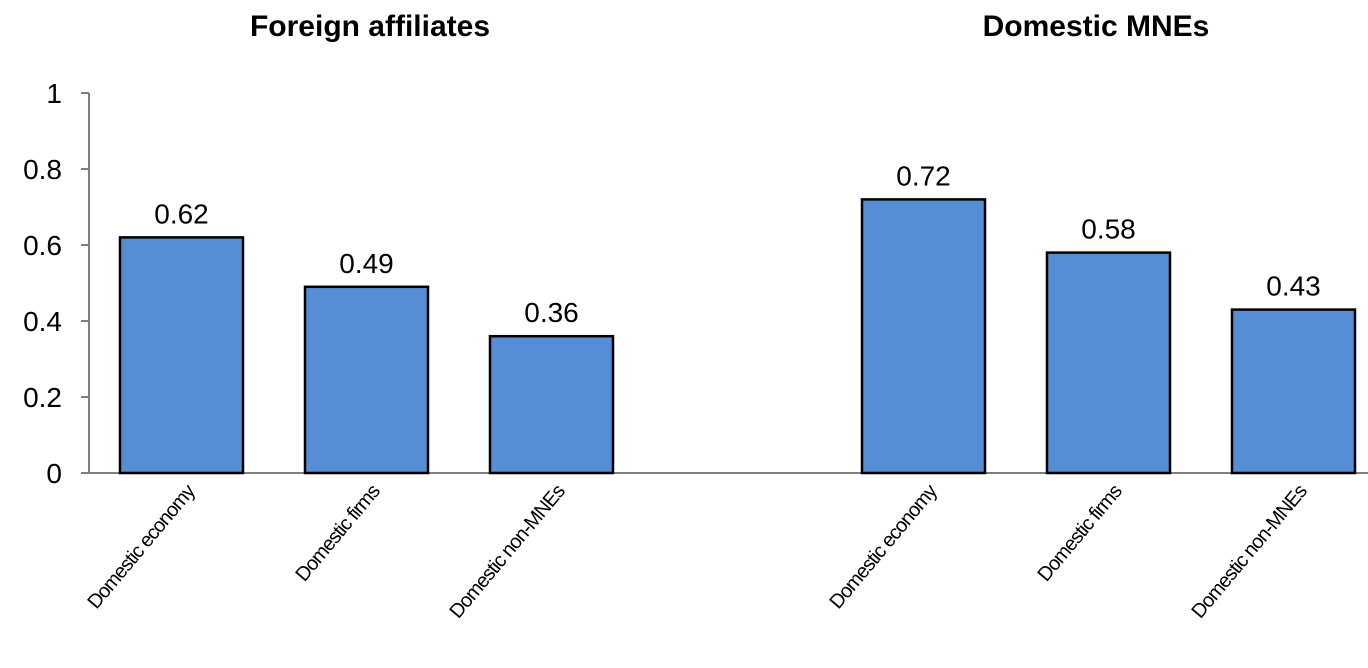 This screenshot has height=668, width=1368. I want to click on data-label: 0.36, so click(551, 312).